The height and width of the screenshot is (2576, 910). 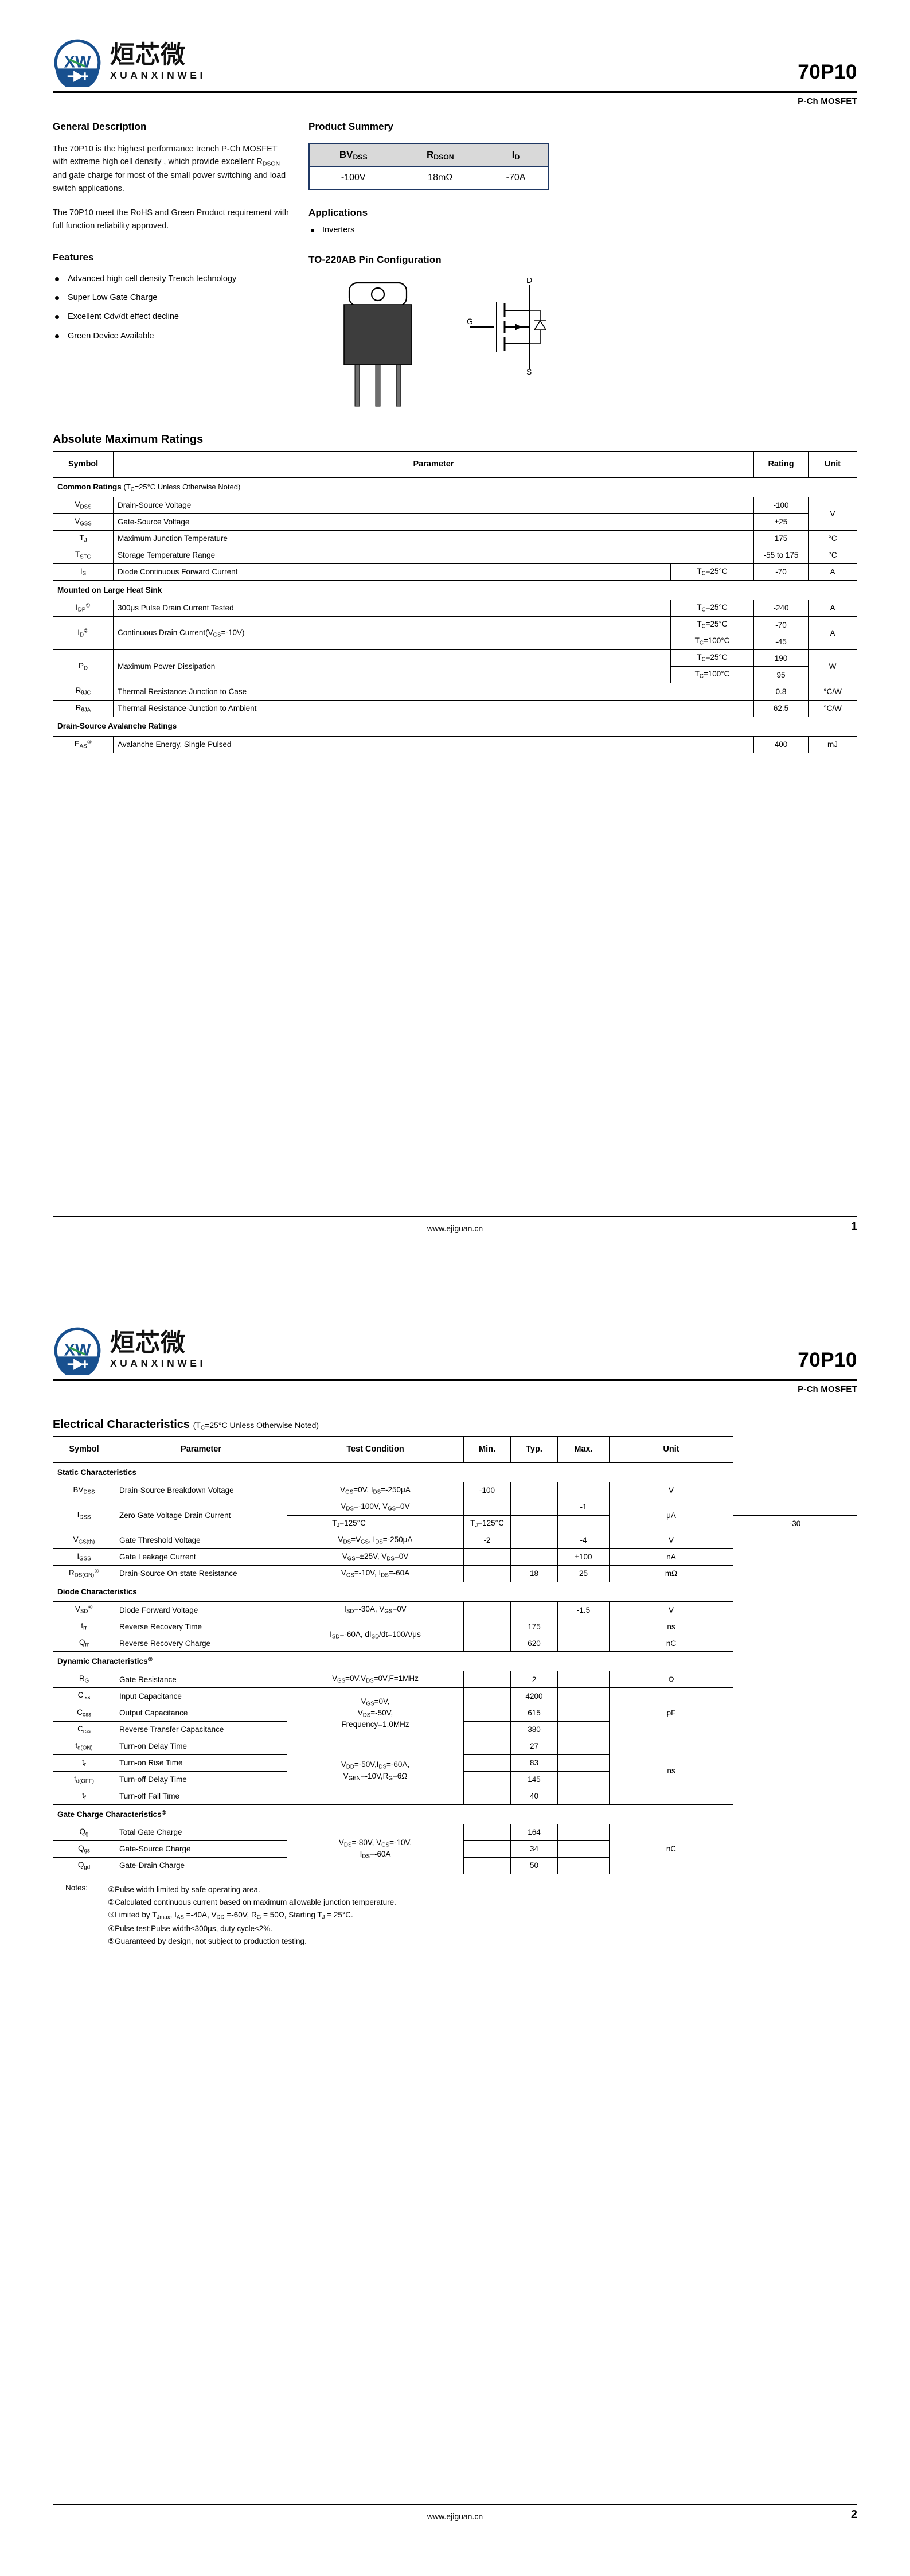 I want to click on row-parameter: Gate-Source Voltage, so click(x=433, y=522).